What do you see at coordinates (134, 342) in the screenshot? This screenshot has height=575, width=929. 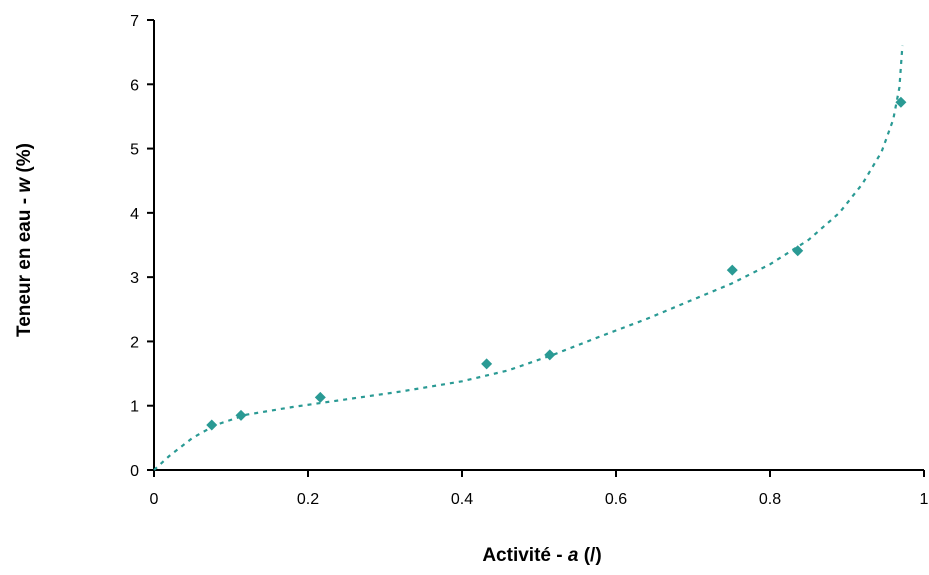 I see `y-tick-label: 2` at bounding box center [134, 342].